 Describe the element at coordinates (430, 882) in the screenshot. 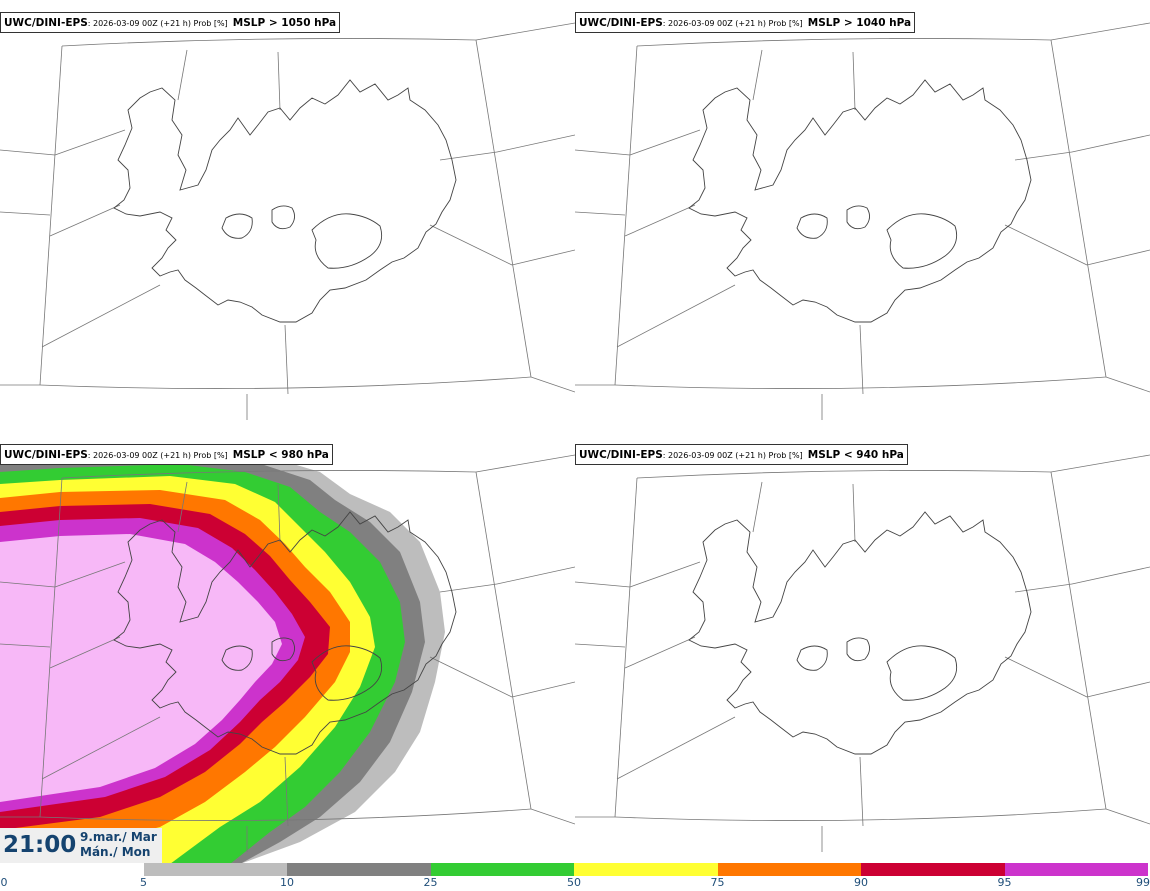

I see `colorbar-tick-label: 25` at that location.